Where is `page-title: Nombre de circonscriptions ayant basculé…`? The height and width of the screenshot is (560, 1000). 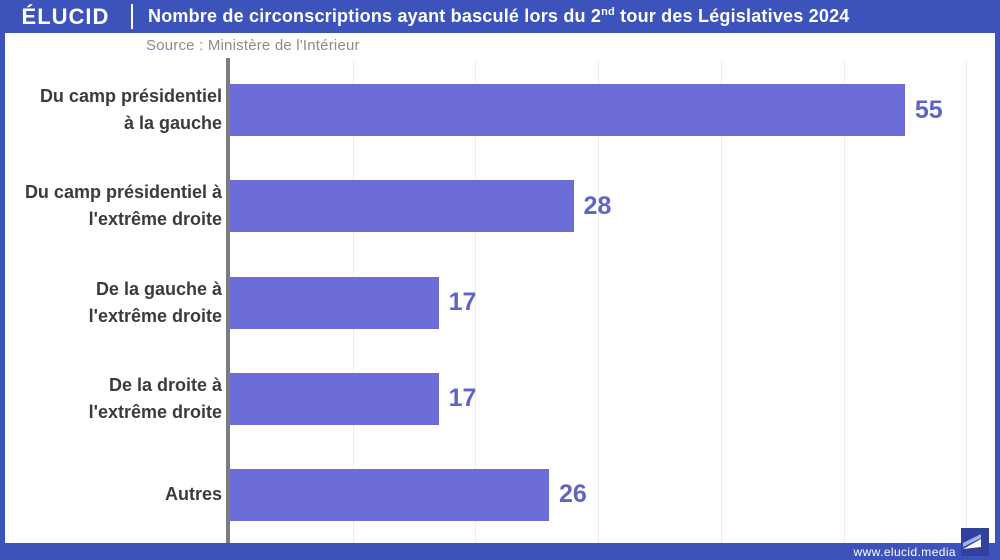
page-title: Nombre de circonscriptions ayant basculé… is located at coordinates (499, 16).